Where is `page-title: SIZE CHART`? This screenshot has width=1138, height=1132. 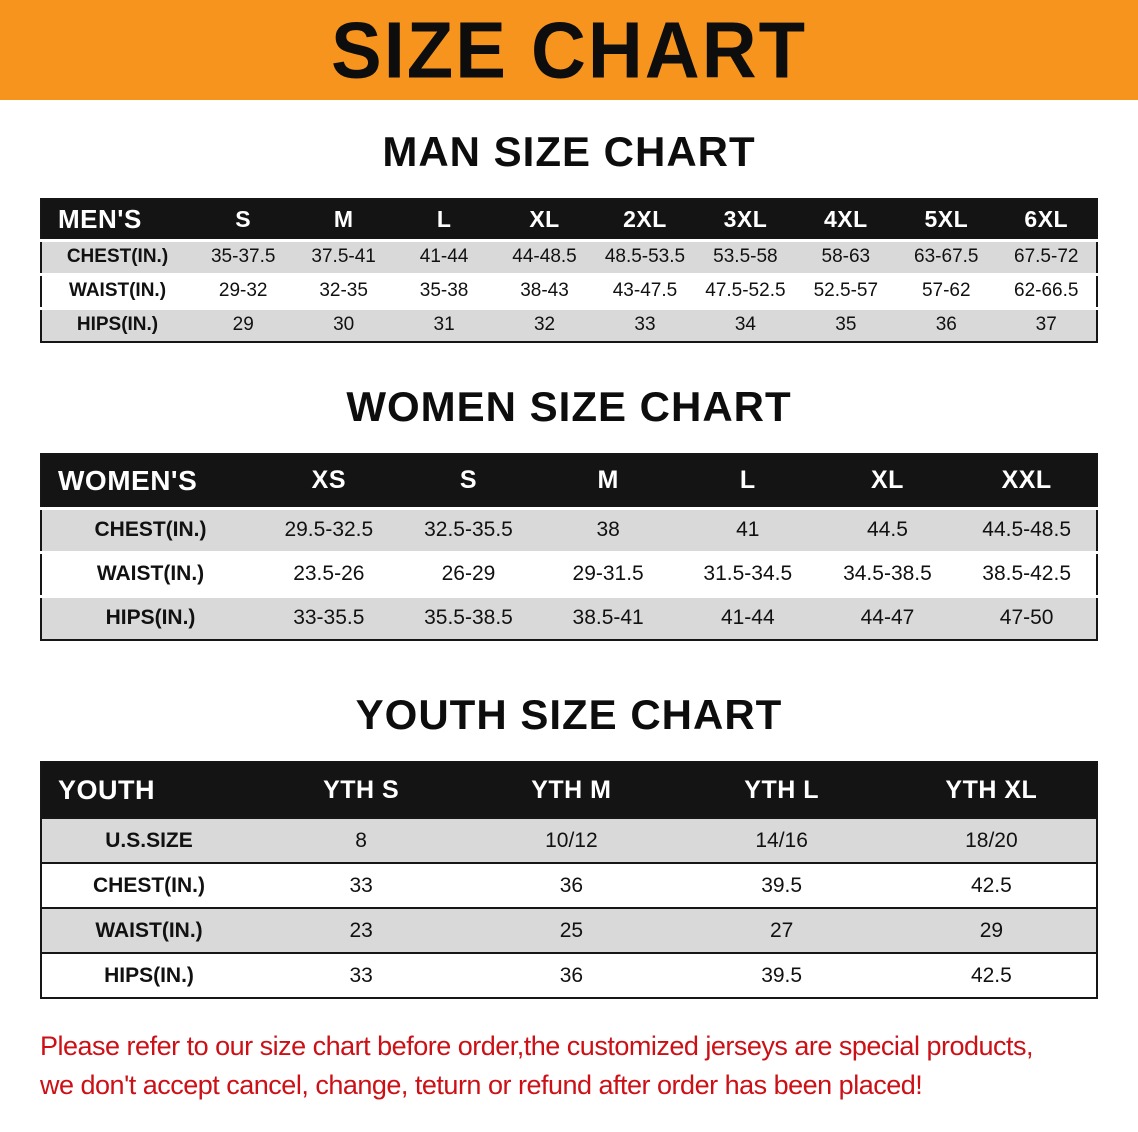
page-title: SIZE CHART is located at coordinates (569, 50).